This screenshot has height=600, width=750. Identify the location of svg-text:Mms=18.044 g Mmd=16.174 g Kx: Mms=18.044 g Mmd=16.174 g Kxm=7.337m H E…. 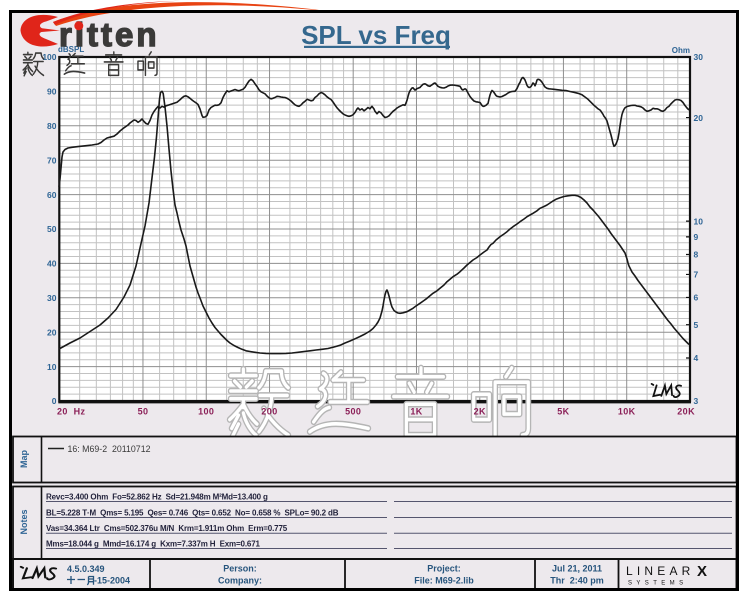
(153, 543).